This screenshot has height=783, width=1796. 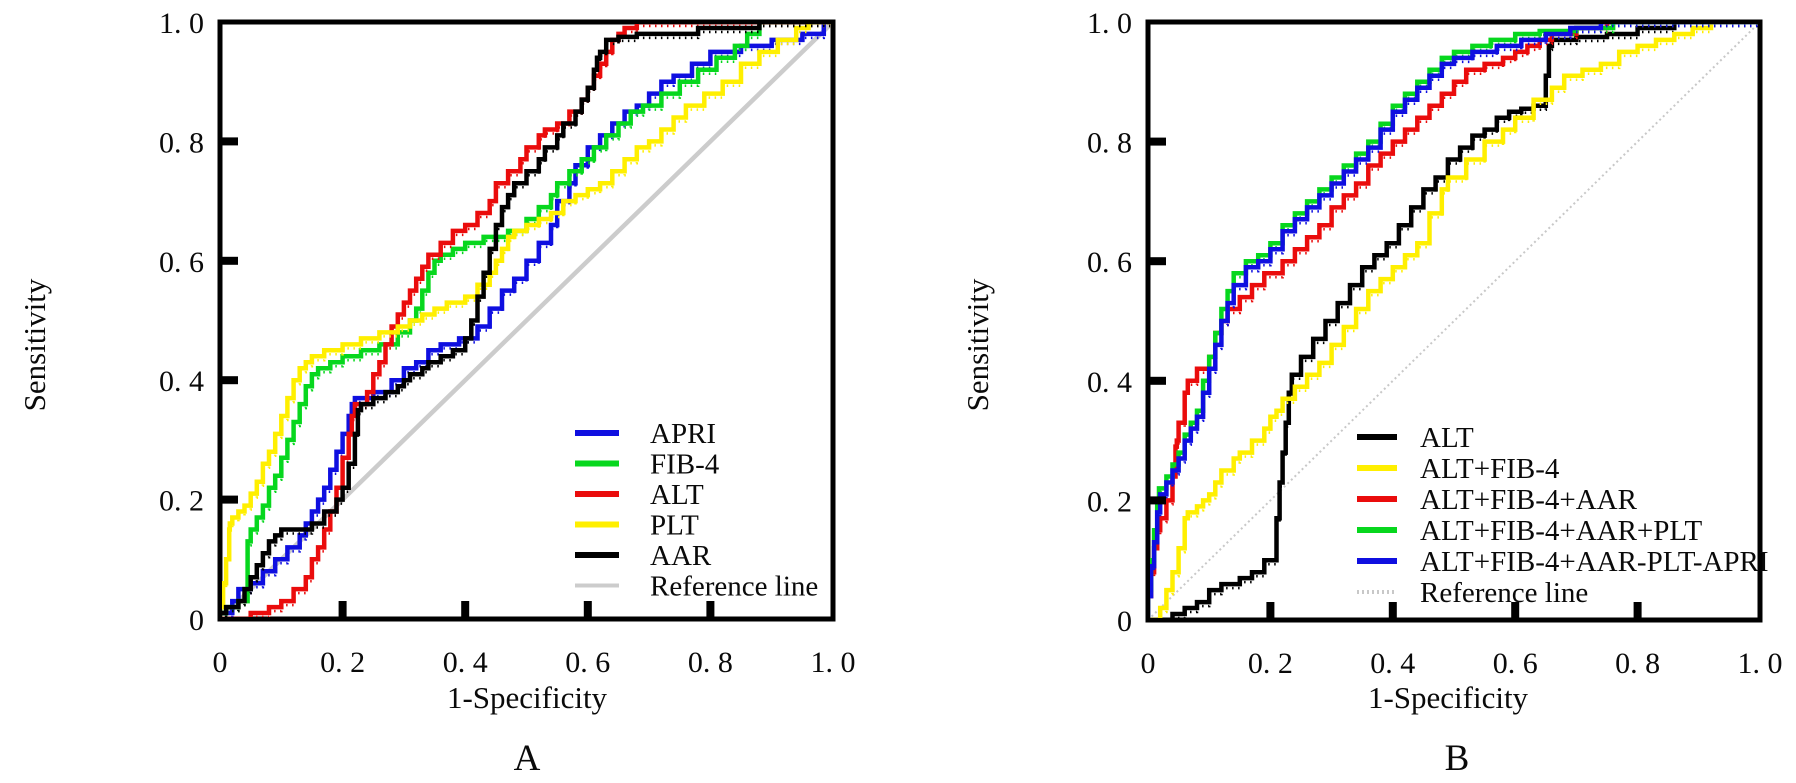 What do you see at coordinates (977, 344) in the screenshot?
I see `panel-b-y-axis-label: Sensitivity` at bounding box center [977, 344].